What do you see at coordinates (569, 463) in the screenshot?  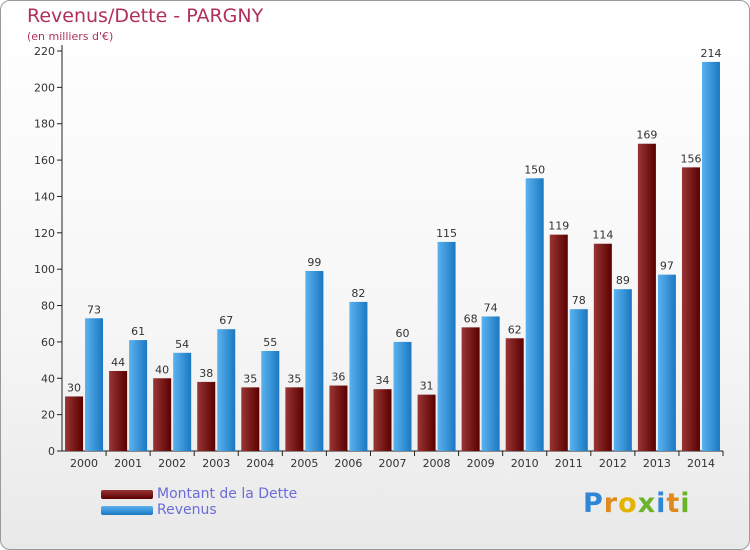 I see `x-tick-label: 2011` at bounding box center [569, 463].